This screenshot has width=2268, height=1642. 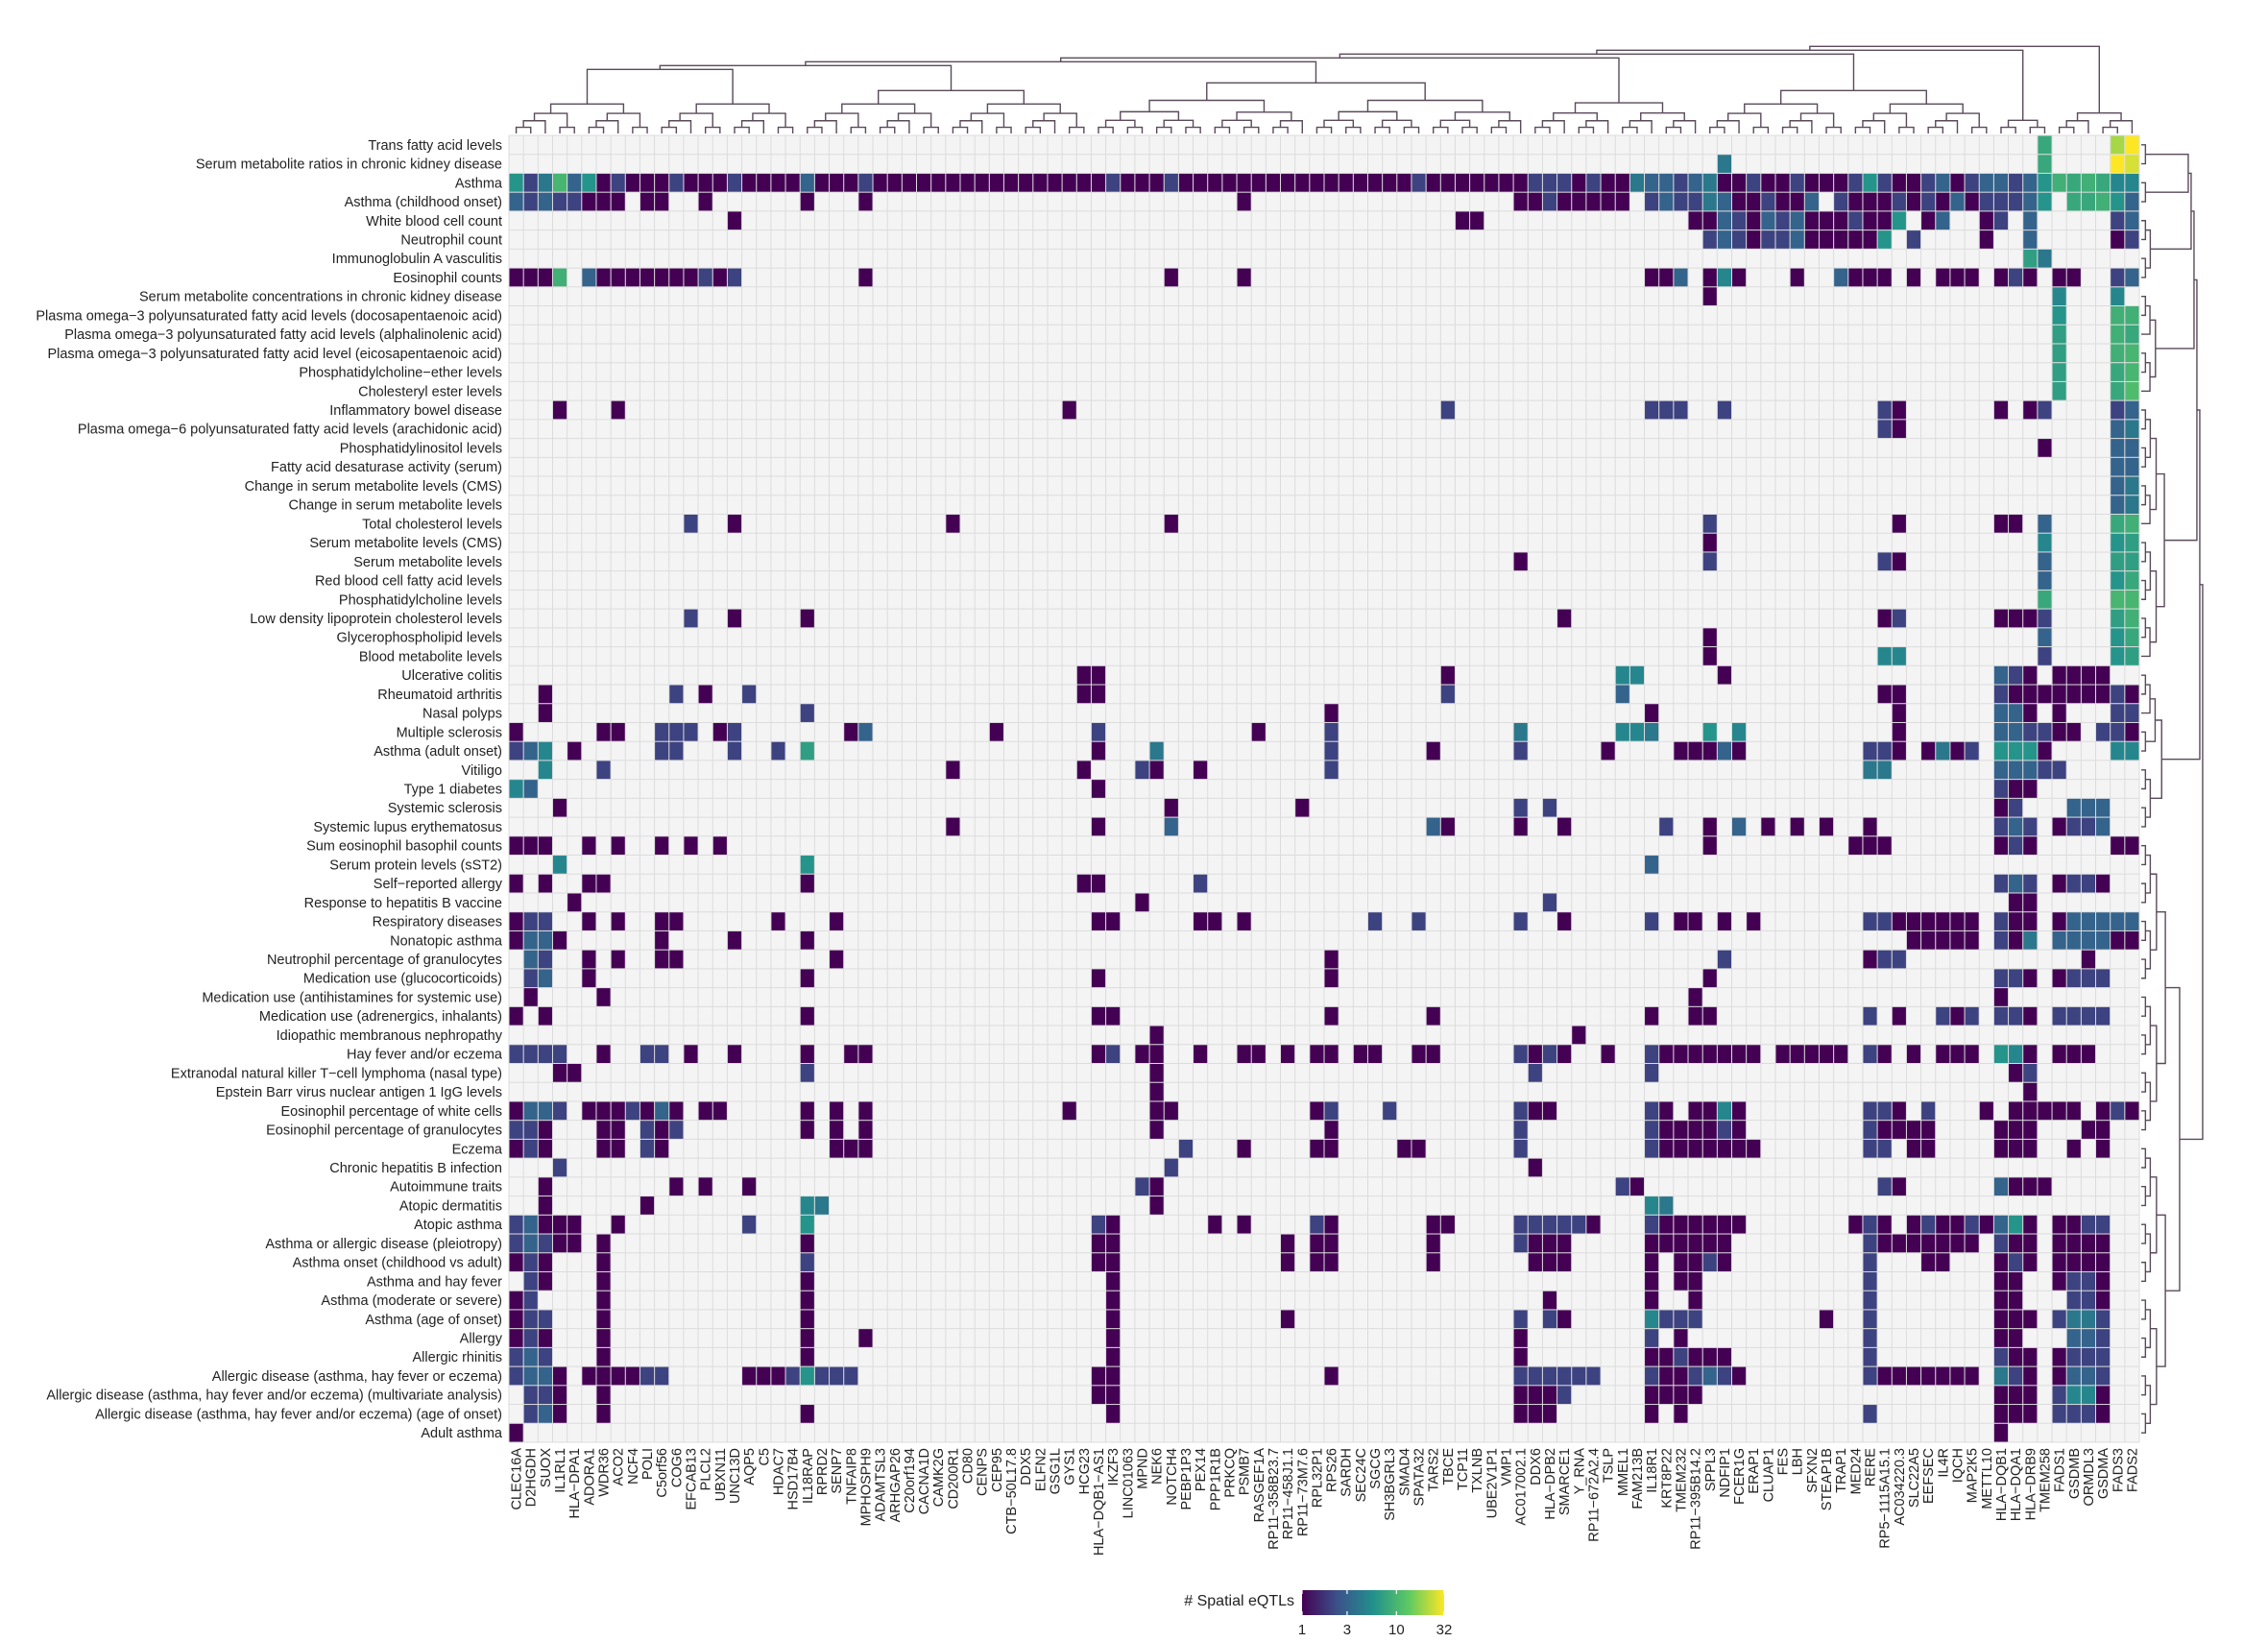 I want to click on column-label: PEBP1P3, so click(x=1186, y=1479).